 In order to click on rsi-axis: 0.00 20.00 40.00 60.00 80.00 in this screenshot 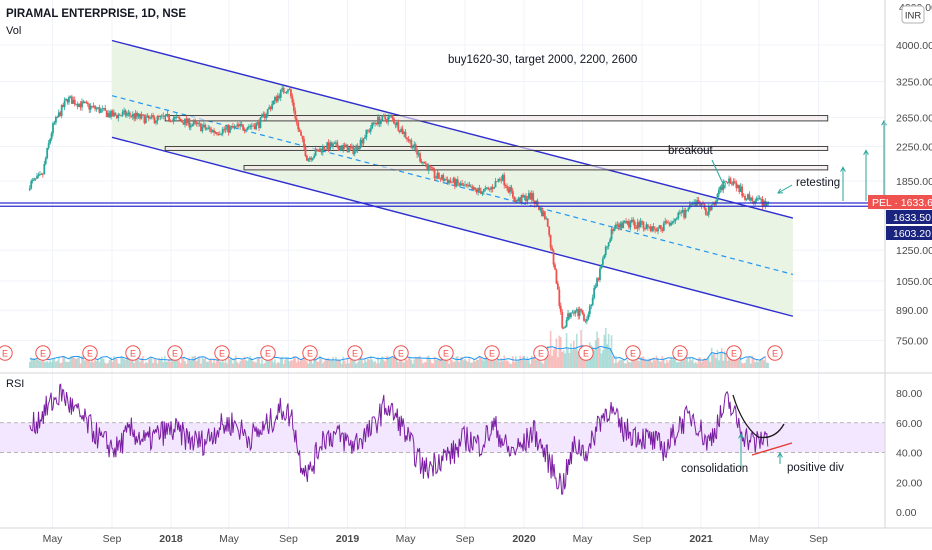, I will do `click(909, 453)`.